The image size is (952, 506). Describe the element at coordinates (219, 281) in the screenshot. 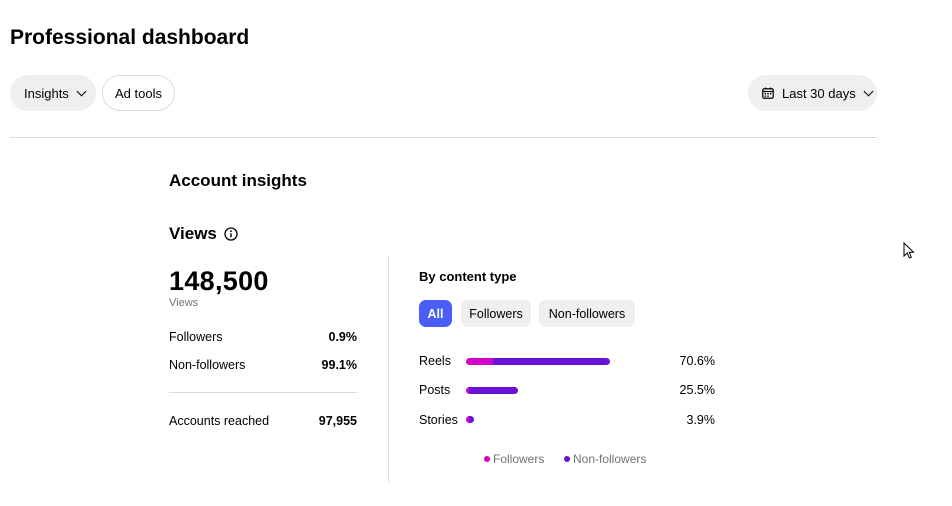

I see `views-total: 148,500` at that location.